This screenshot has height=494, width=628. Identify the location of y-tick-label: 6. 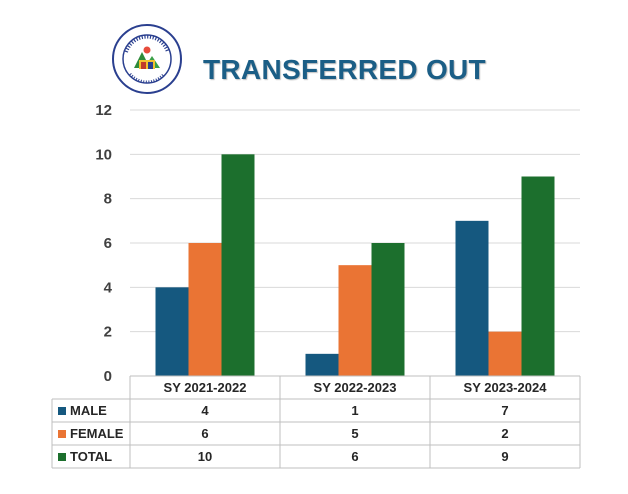
(108, 243).